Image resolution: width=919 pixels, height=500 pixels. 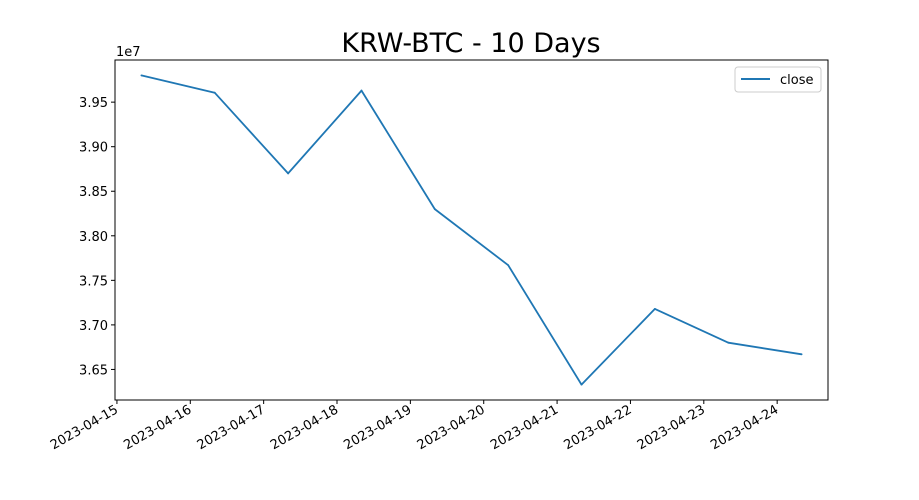 What do you see at coordinates (93, 370) in the screenshot?
I see `y-tick-label: 3.65` at bounding box center [93, 370].